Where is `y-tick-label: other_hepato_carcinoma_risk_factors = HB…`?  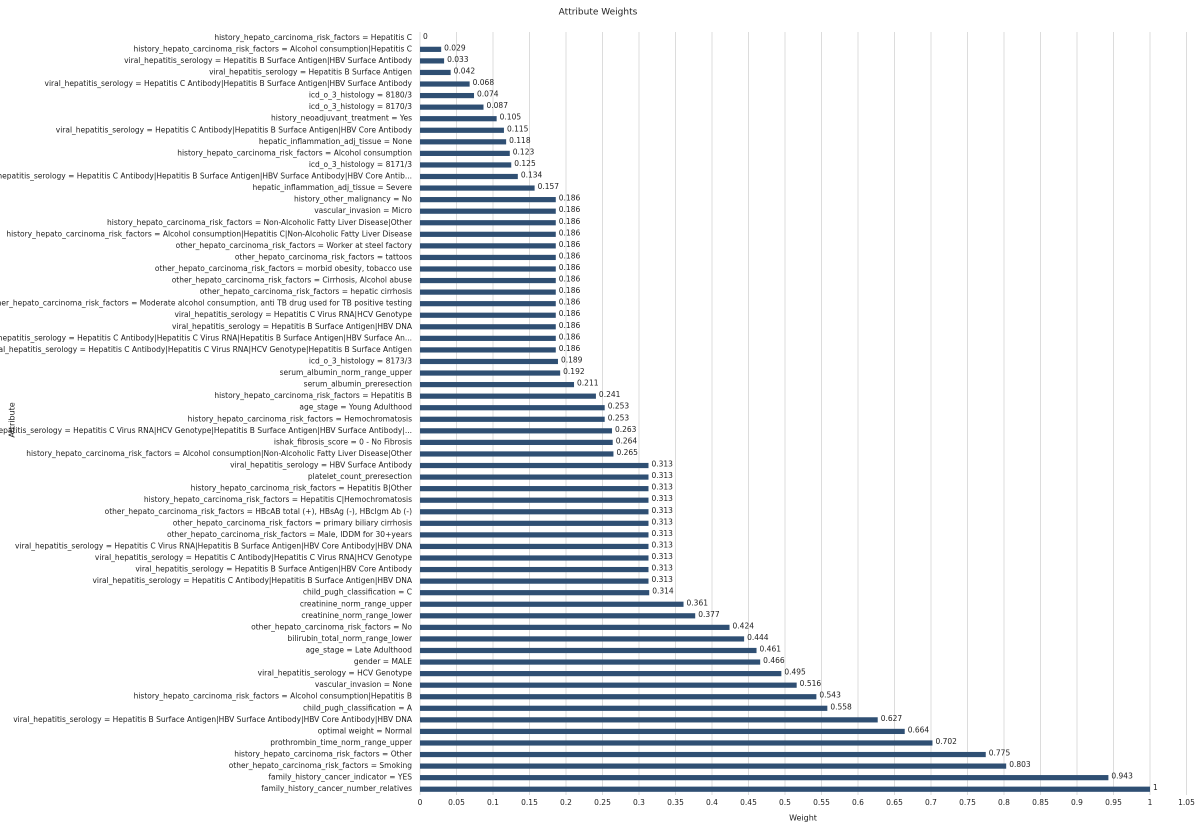
y-tick-label: other_hepato_carcinoma_risk_factors = HB… is located at coordinates (258, 511).